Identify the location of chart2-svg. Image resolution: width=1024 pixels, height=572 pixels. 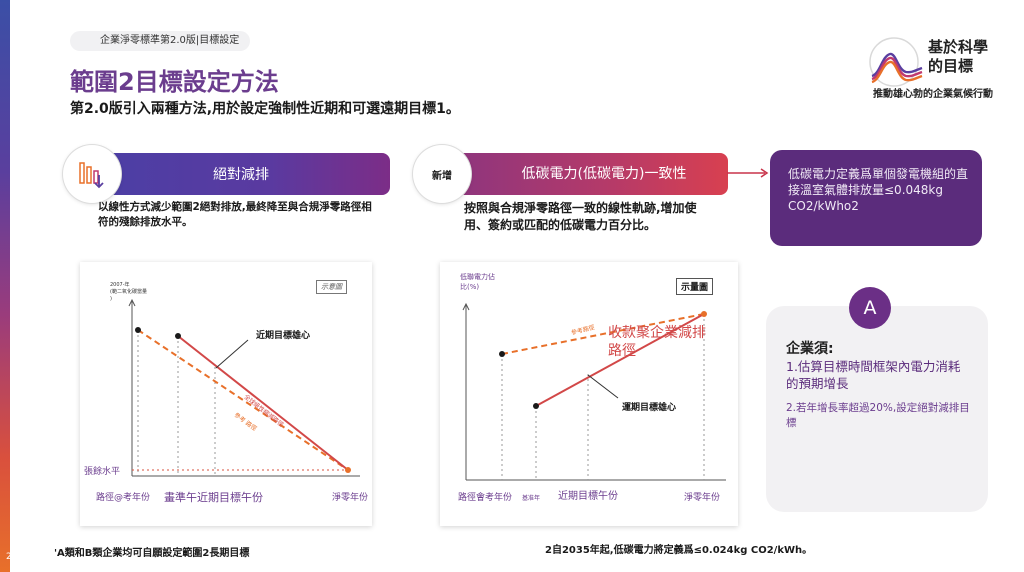
(594, 391).